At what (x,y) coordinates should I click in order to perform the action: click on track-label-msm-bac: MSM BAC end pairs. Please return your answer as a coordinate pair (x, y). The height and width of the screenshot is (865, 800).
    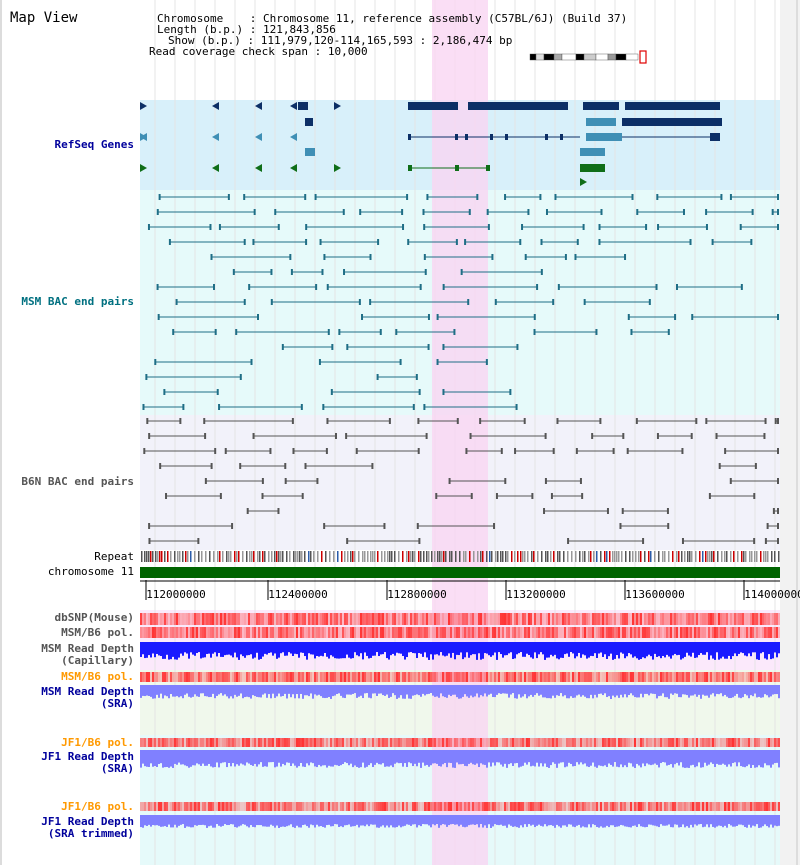
    Looking at the image, I should click on (77, 301).